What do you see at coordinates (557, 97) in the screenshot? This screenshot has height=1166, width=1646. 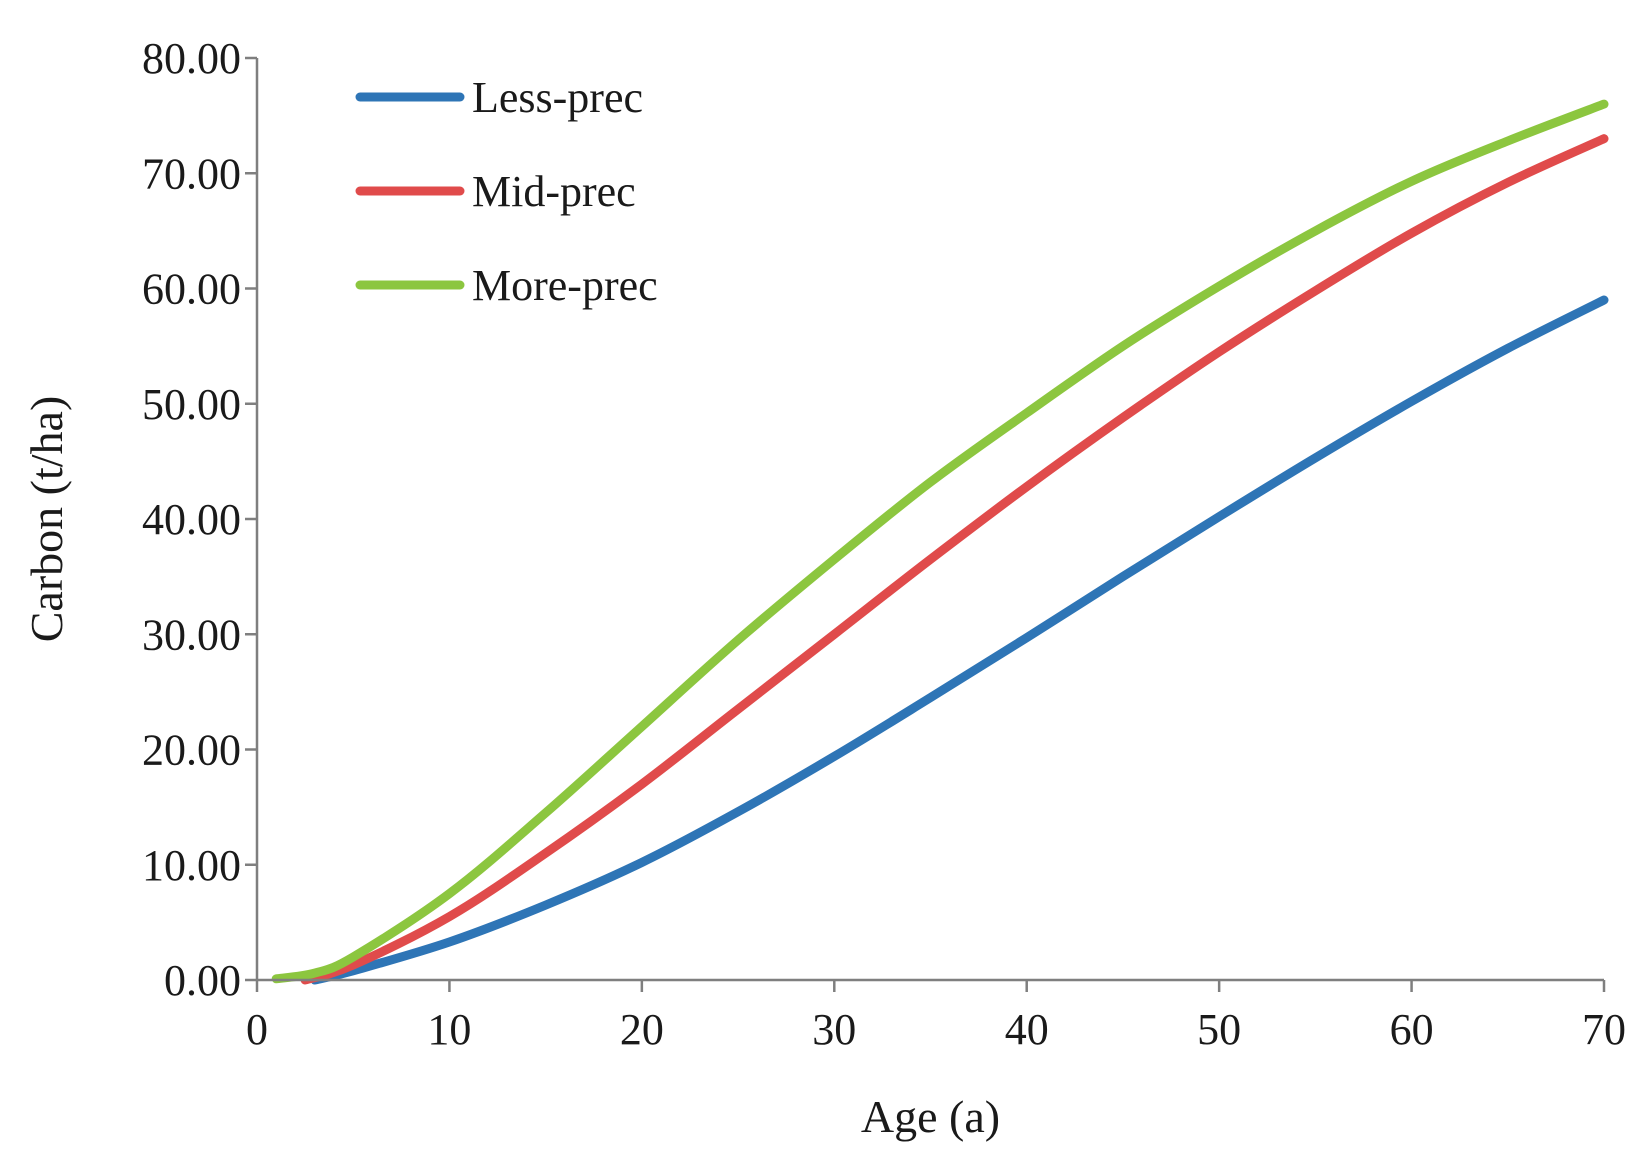 I see `legend-label-less-prec: Less-prec` at bounding box center [557, 97].